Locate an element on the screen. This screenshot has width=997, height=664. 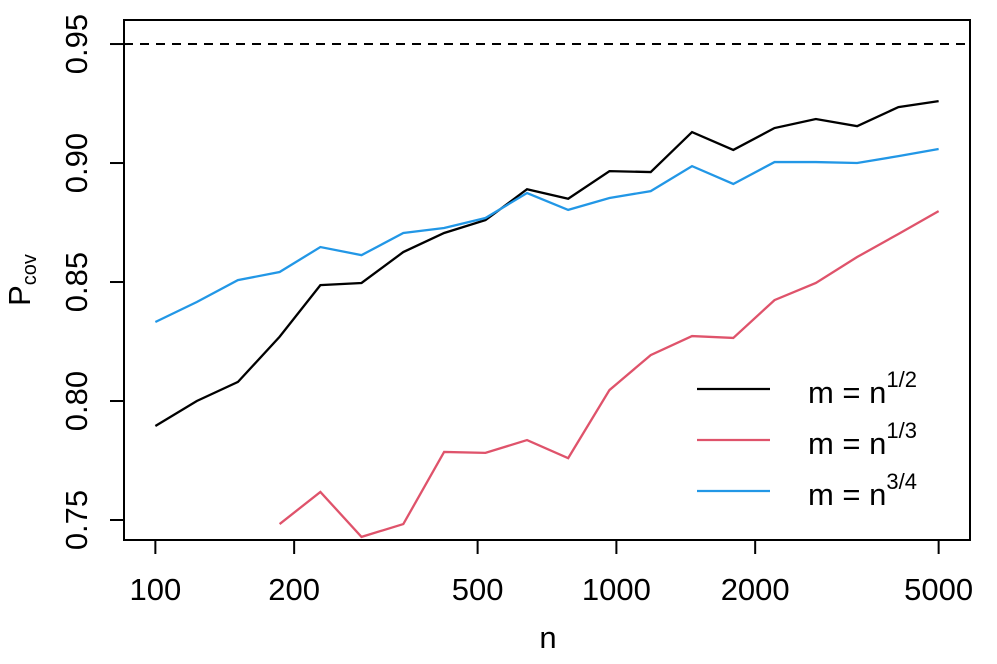
legend-label: m = n1/3 is located at coordinates (862, 439).